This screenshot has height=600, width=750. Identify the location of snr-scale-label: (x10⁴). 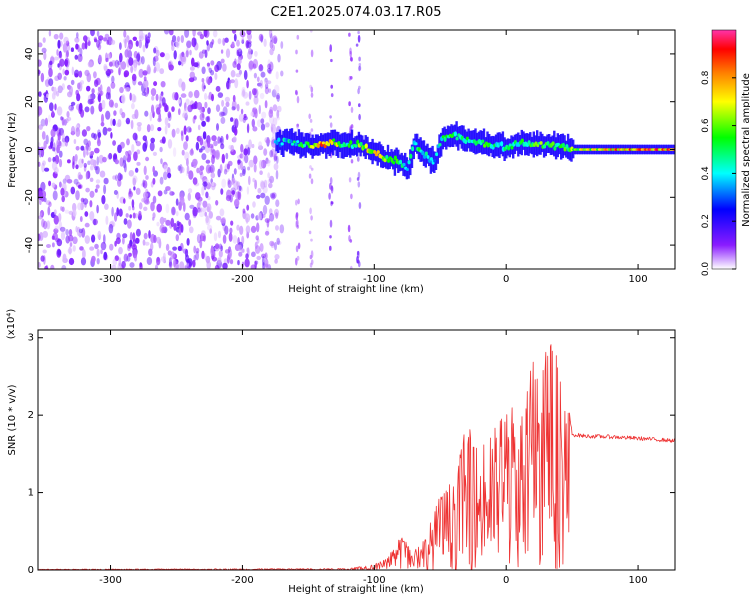
(11, 324).